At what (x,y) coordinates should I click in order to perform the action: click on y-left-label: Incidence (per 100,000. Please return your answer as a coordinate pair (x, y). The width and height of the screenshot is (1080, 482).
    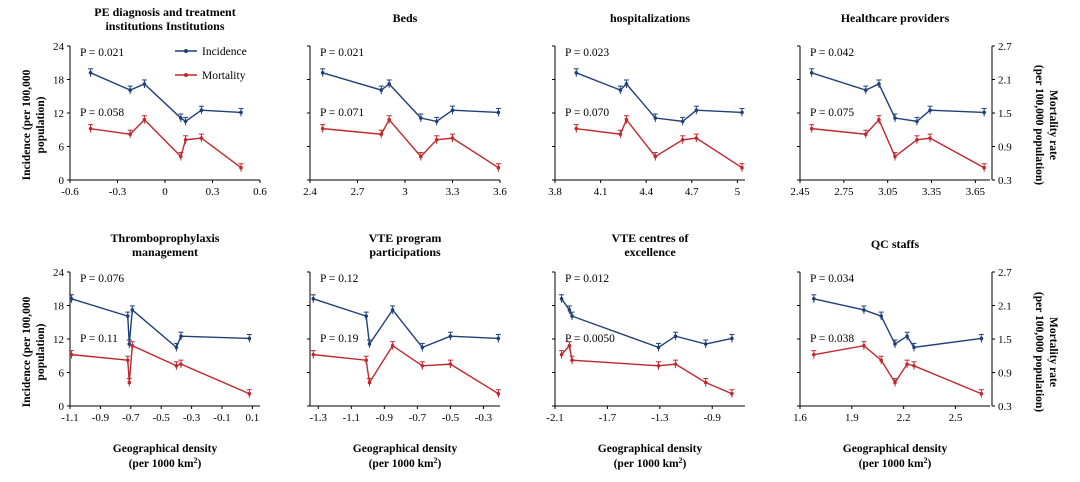
    Looking at the image, I should click on (27, 124).